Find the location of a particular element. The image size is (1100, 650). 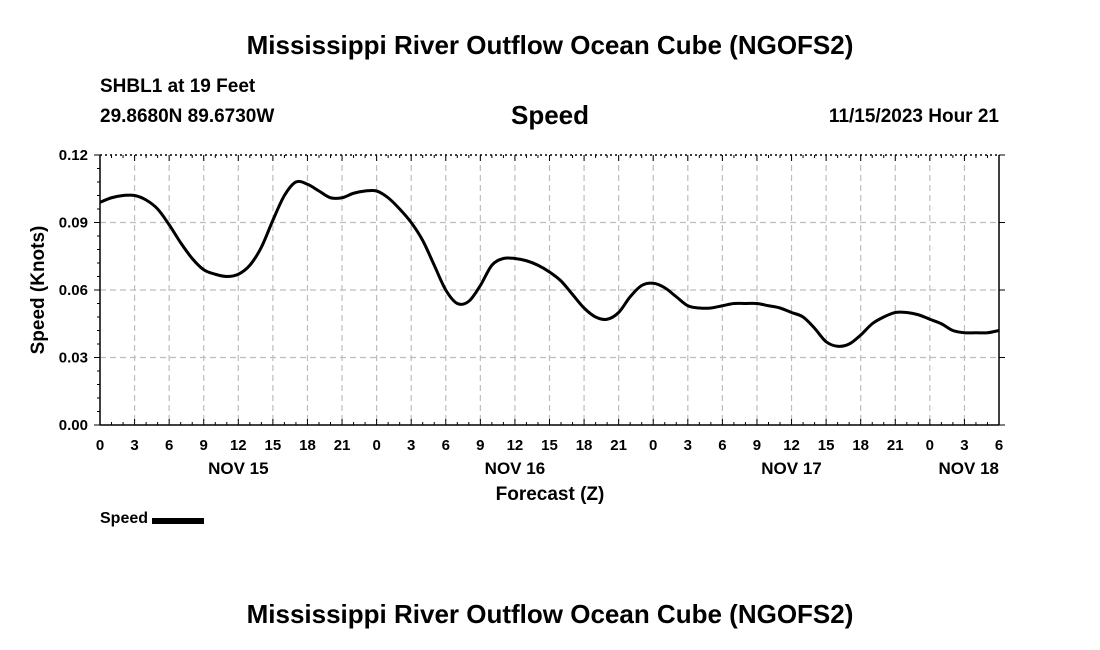

x-date-label: NOV 15 is located at coordinates (238, 468).